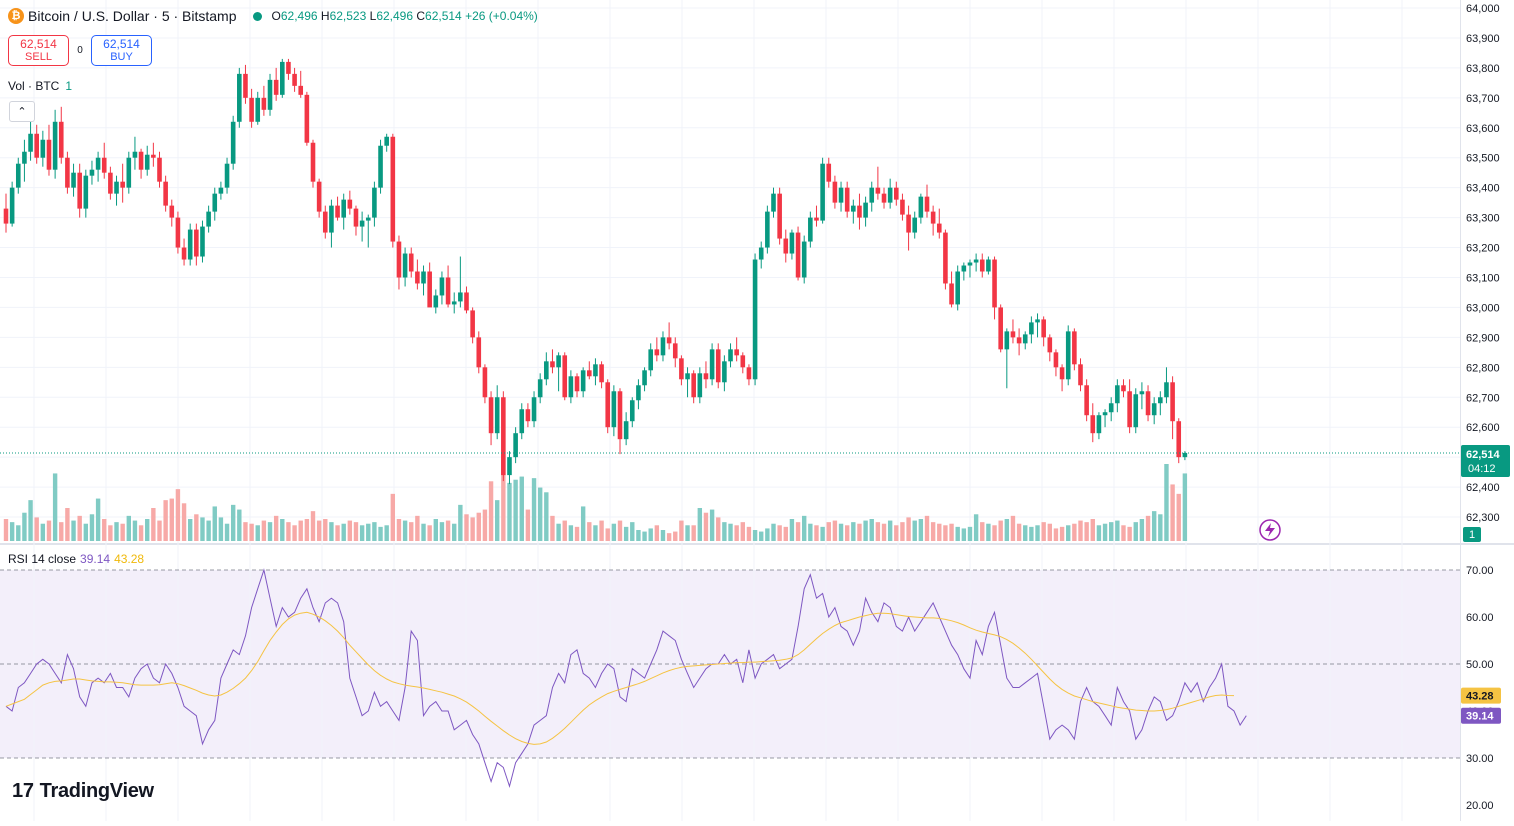  Describe the element at coordinates (76, 559) in the screenshot. I see `rsi-legend: RSI 14 close 39.14 43.28` at that location.